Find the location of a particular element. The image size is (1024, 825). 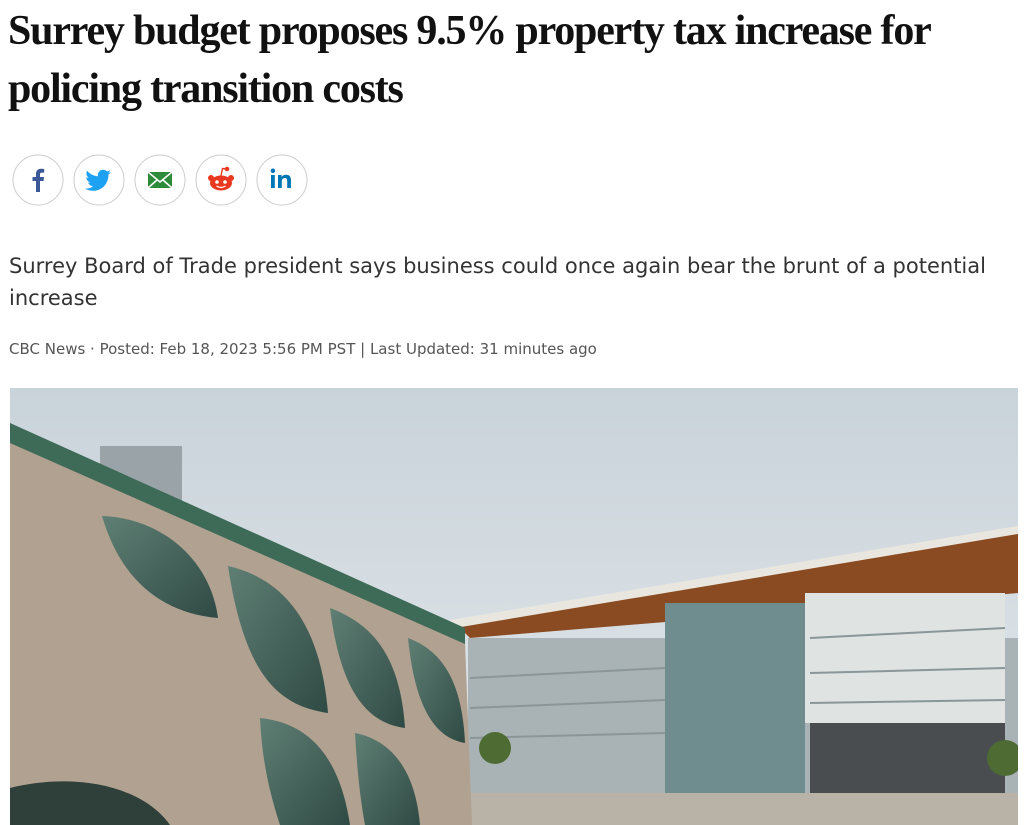

reddit-share is located at coordinates (221, 180).